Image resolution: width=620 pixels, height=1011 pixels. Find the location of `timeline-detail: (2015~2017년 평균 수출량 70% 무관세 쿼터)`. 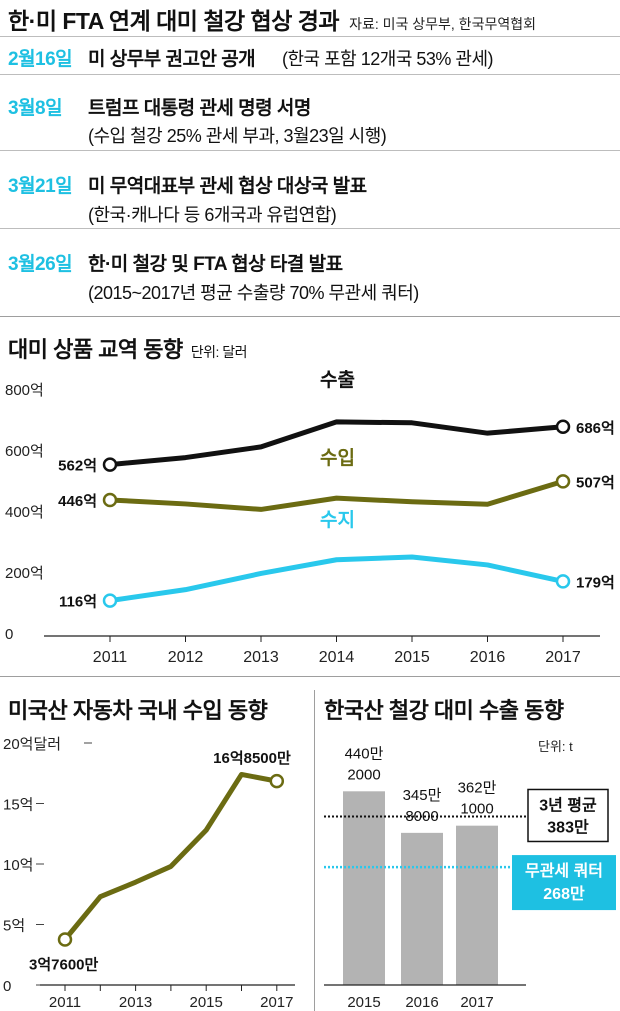

timeline-detail: (2015~2017년 평균 수출량 70% 무관세 쿼터) is located at coordinates (253, 293).